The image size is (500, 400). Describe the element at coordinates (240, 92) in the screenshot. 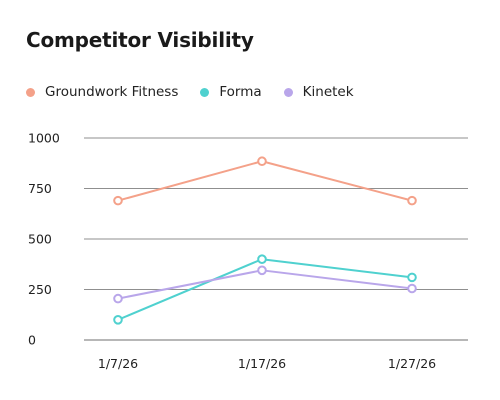

I see `legend-label-forma: Forma` at that location.